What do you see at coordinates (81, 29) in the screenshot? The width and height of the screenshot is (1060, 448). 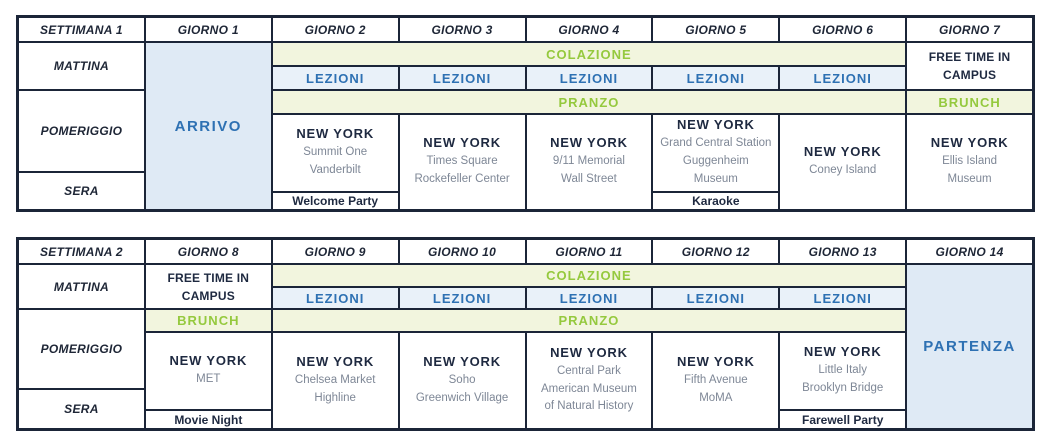 I see `week1-header-settimana: SETTIMANA 1` at bounding box center [81, 29].